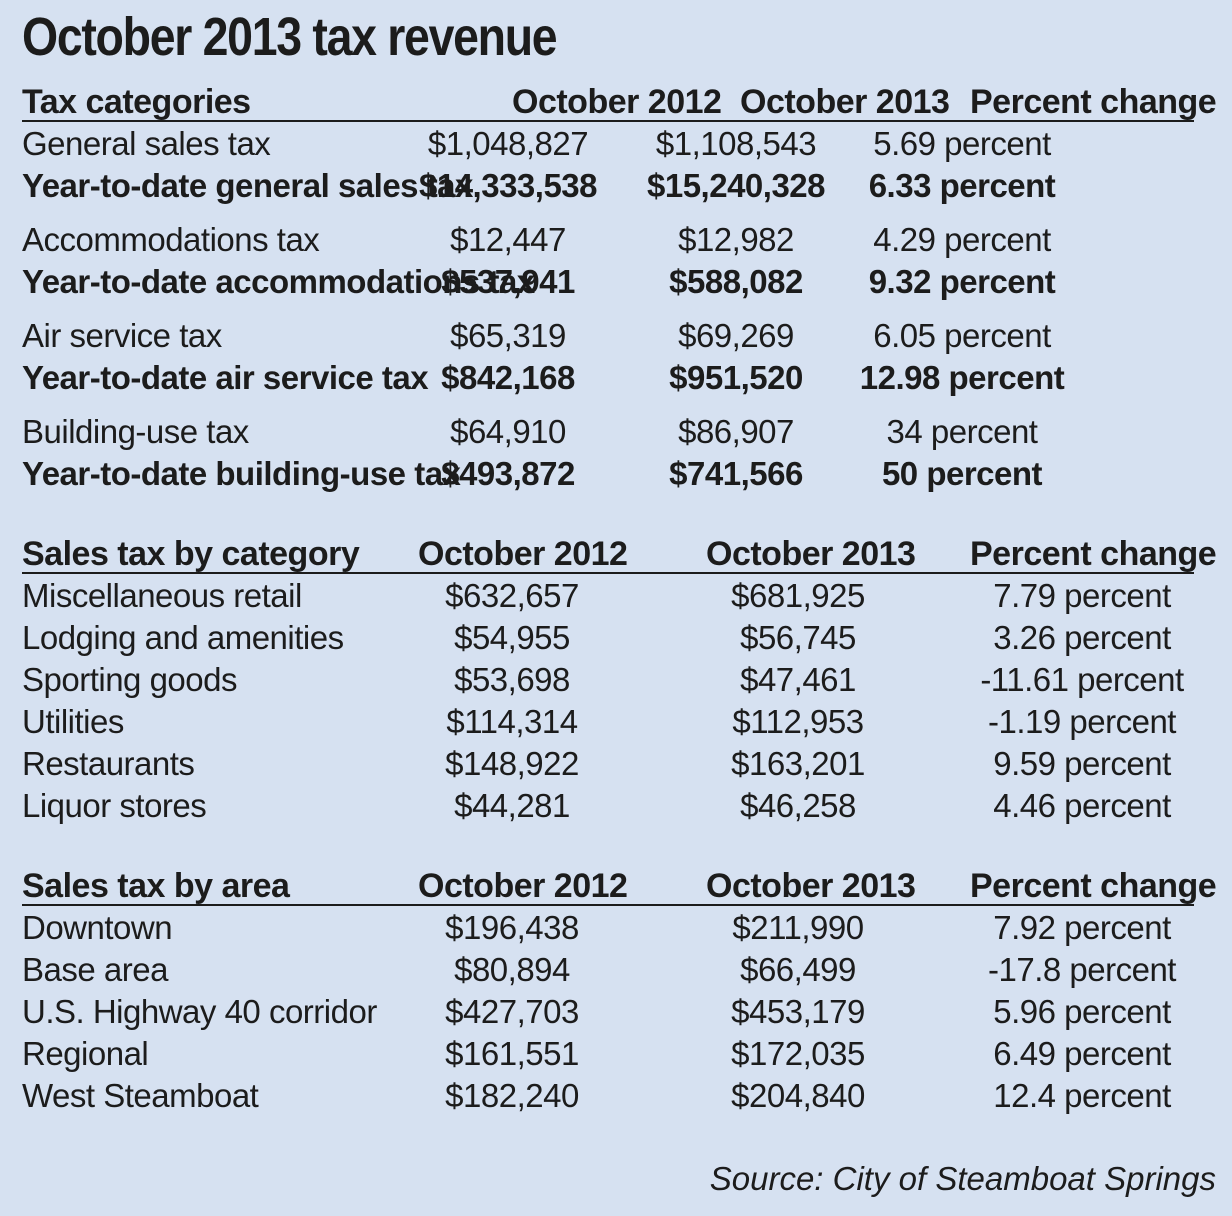 The width and height of the screenshot is (1232, 1216). What do you see at coordinates (1082, 1011) in the screenshot?
I see `percent-change-cell: 5.96 percent` at bounding box center [1082, 1011].